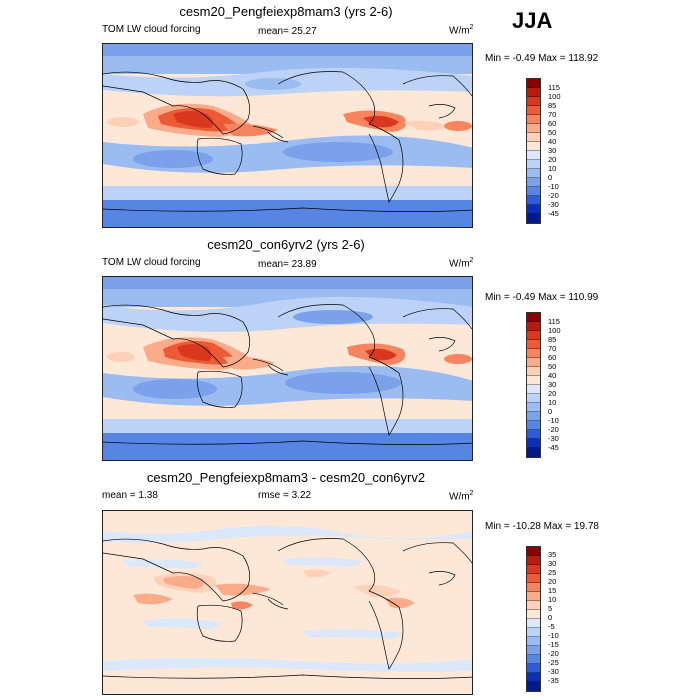 This screenshot has height=700, width=700. Describe the element at coordinates (552, 132) in the screenshot. I see `colorbar-tick-label: 50` at that location.